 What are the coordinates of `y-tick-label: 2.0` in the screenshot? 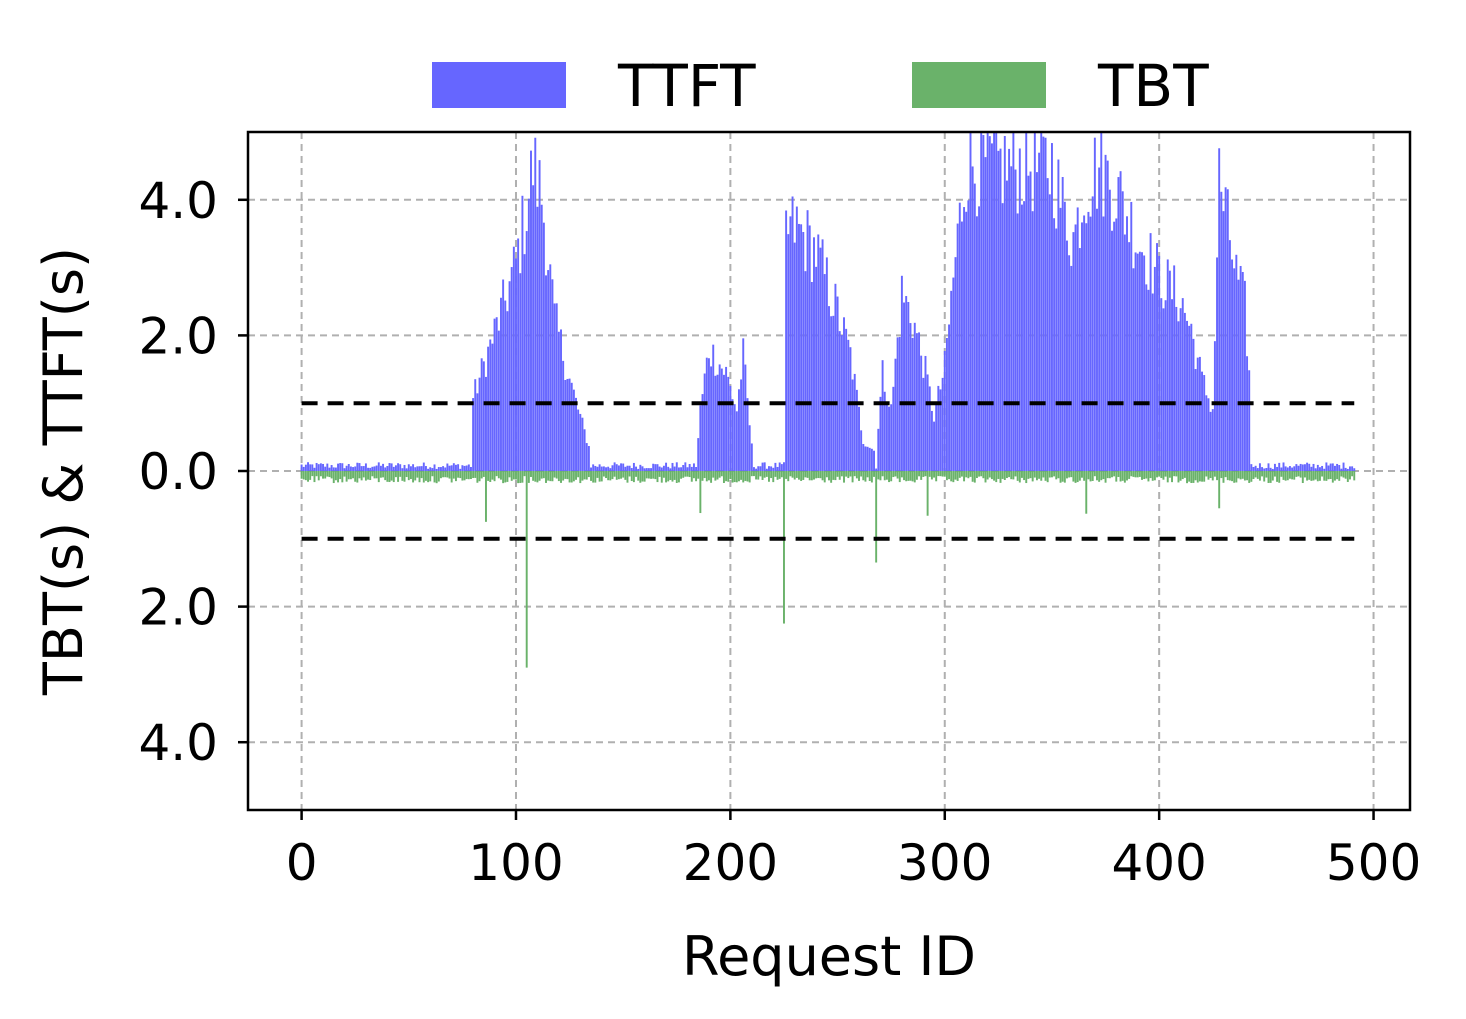 It's located at (178, 336).